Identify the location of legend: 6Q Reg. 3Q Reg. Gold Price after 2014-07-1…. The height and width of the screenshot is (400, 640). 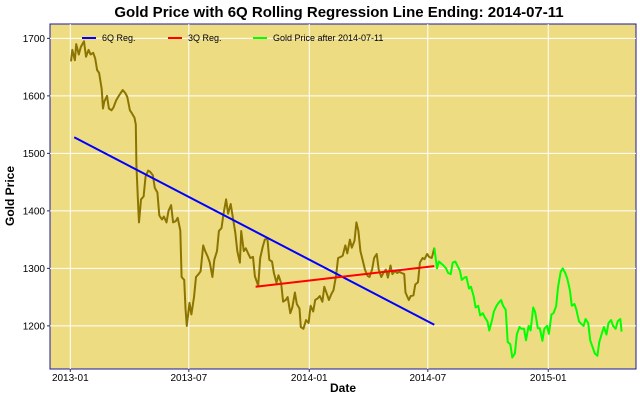
(232, 38).